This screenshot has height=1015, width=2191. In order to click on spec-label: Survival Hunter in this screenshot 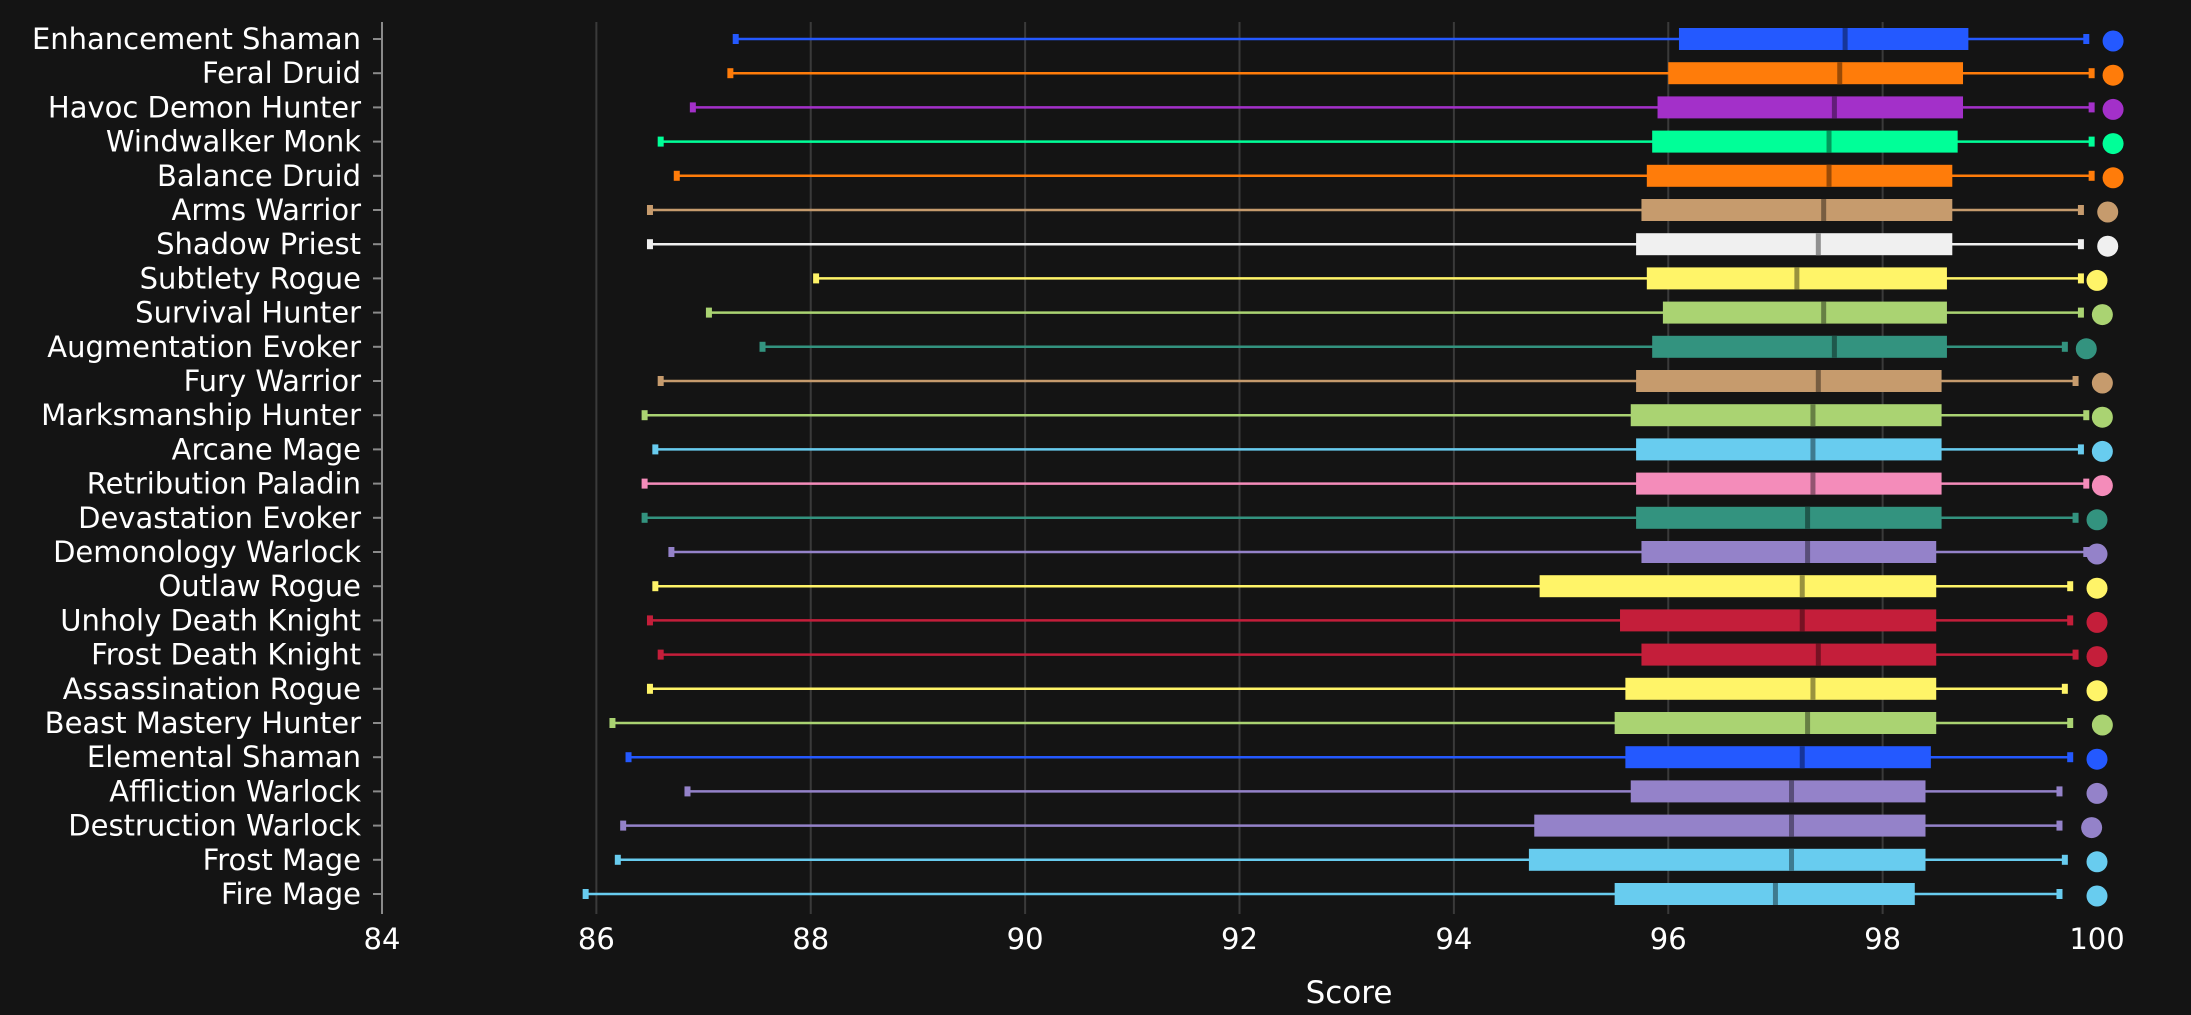, I will do `click(248, 313)`.